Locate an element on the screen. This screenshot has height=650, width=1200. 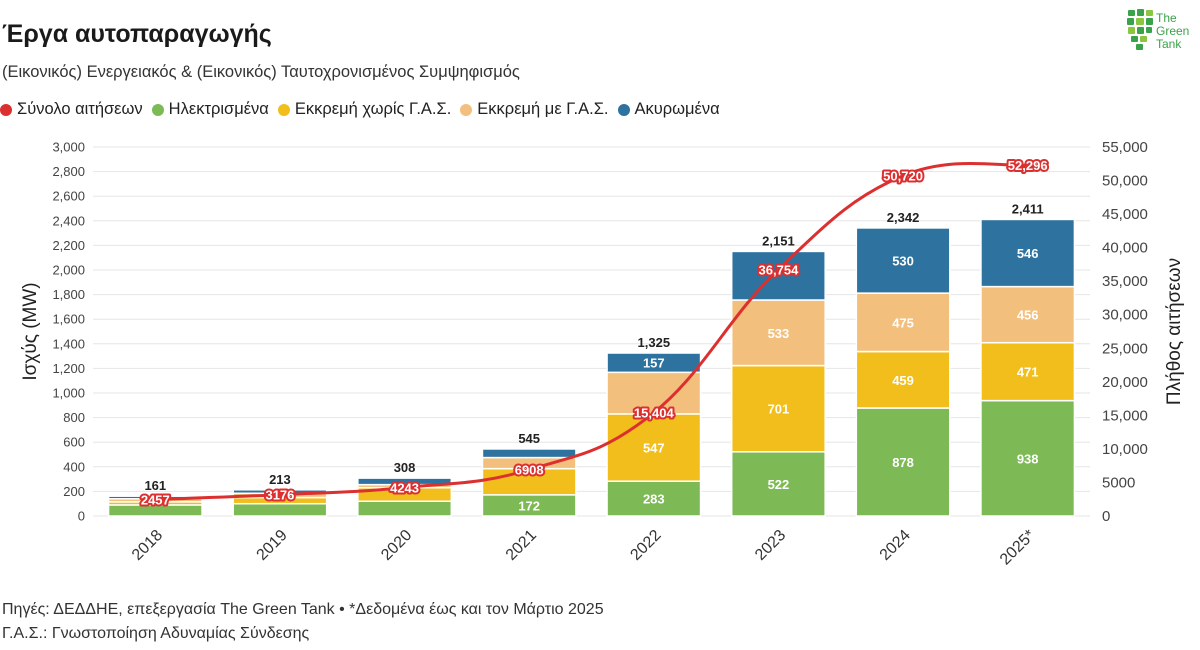
bar-data-label: 533 is located at coordinates (779, 333).